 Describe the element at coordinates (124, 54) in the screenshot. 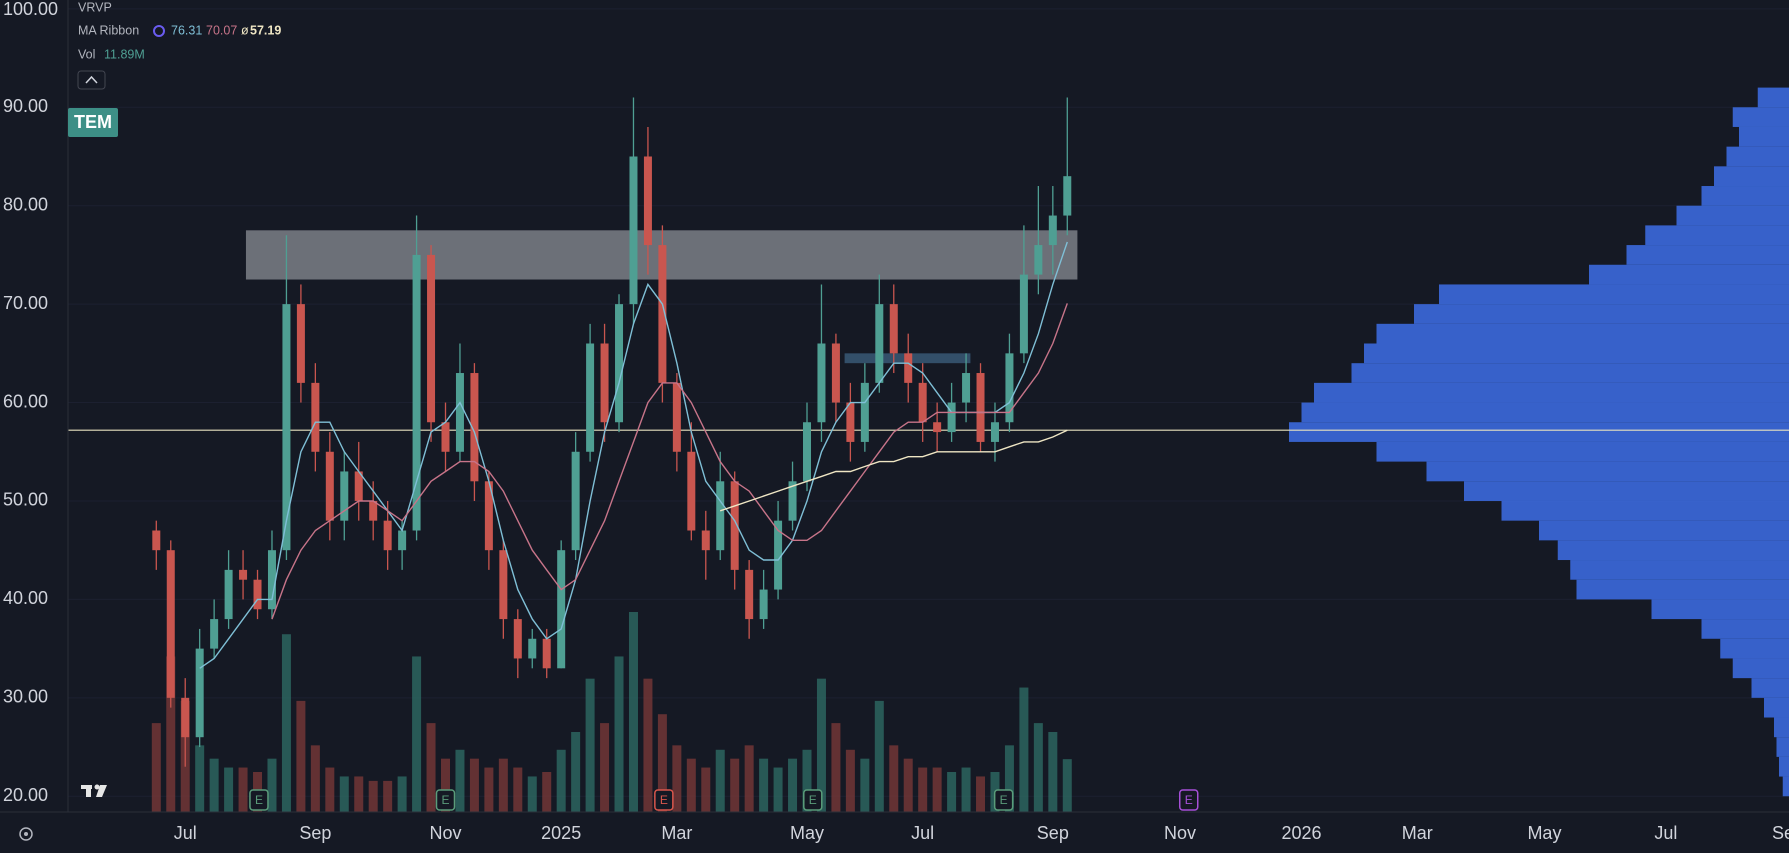

I see `legend-value: 11.89M` at that location.